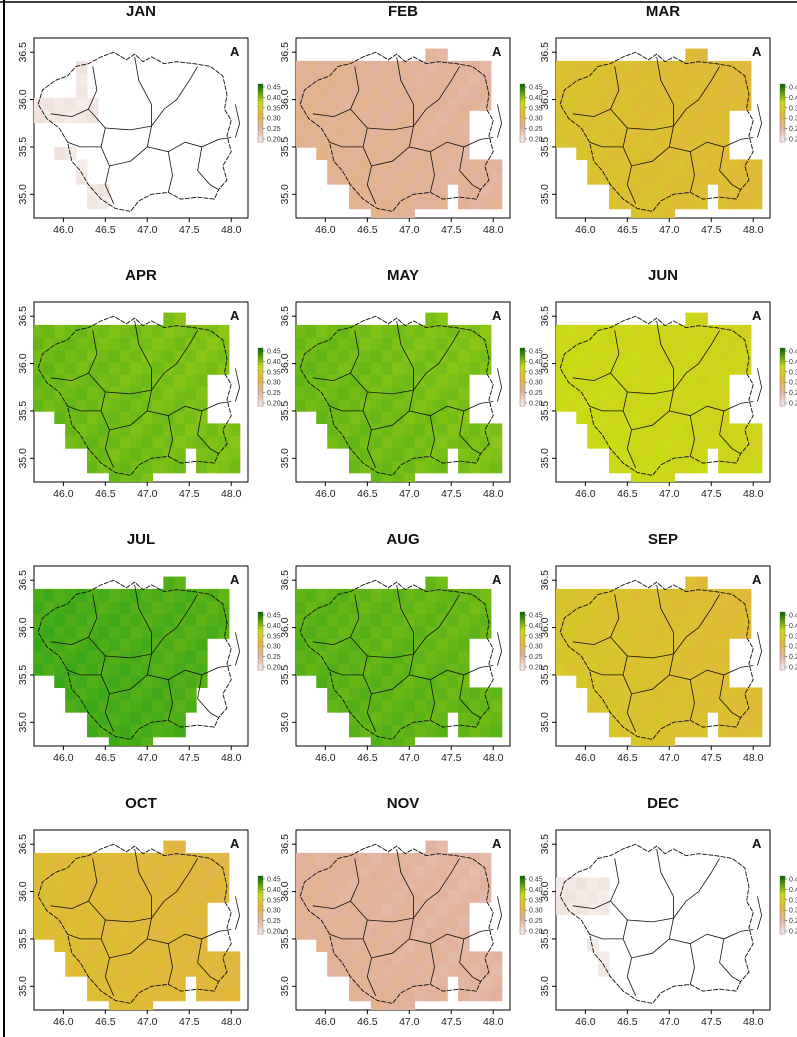  I want to click on legend-tick-label: 0.35, so click(274, 372).